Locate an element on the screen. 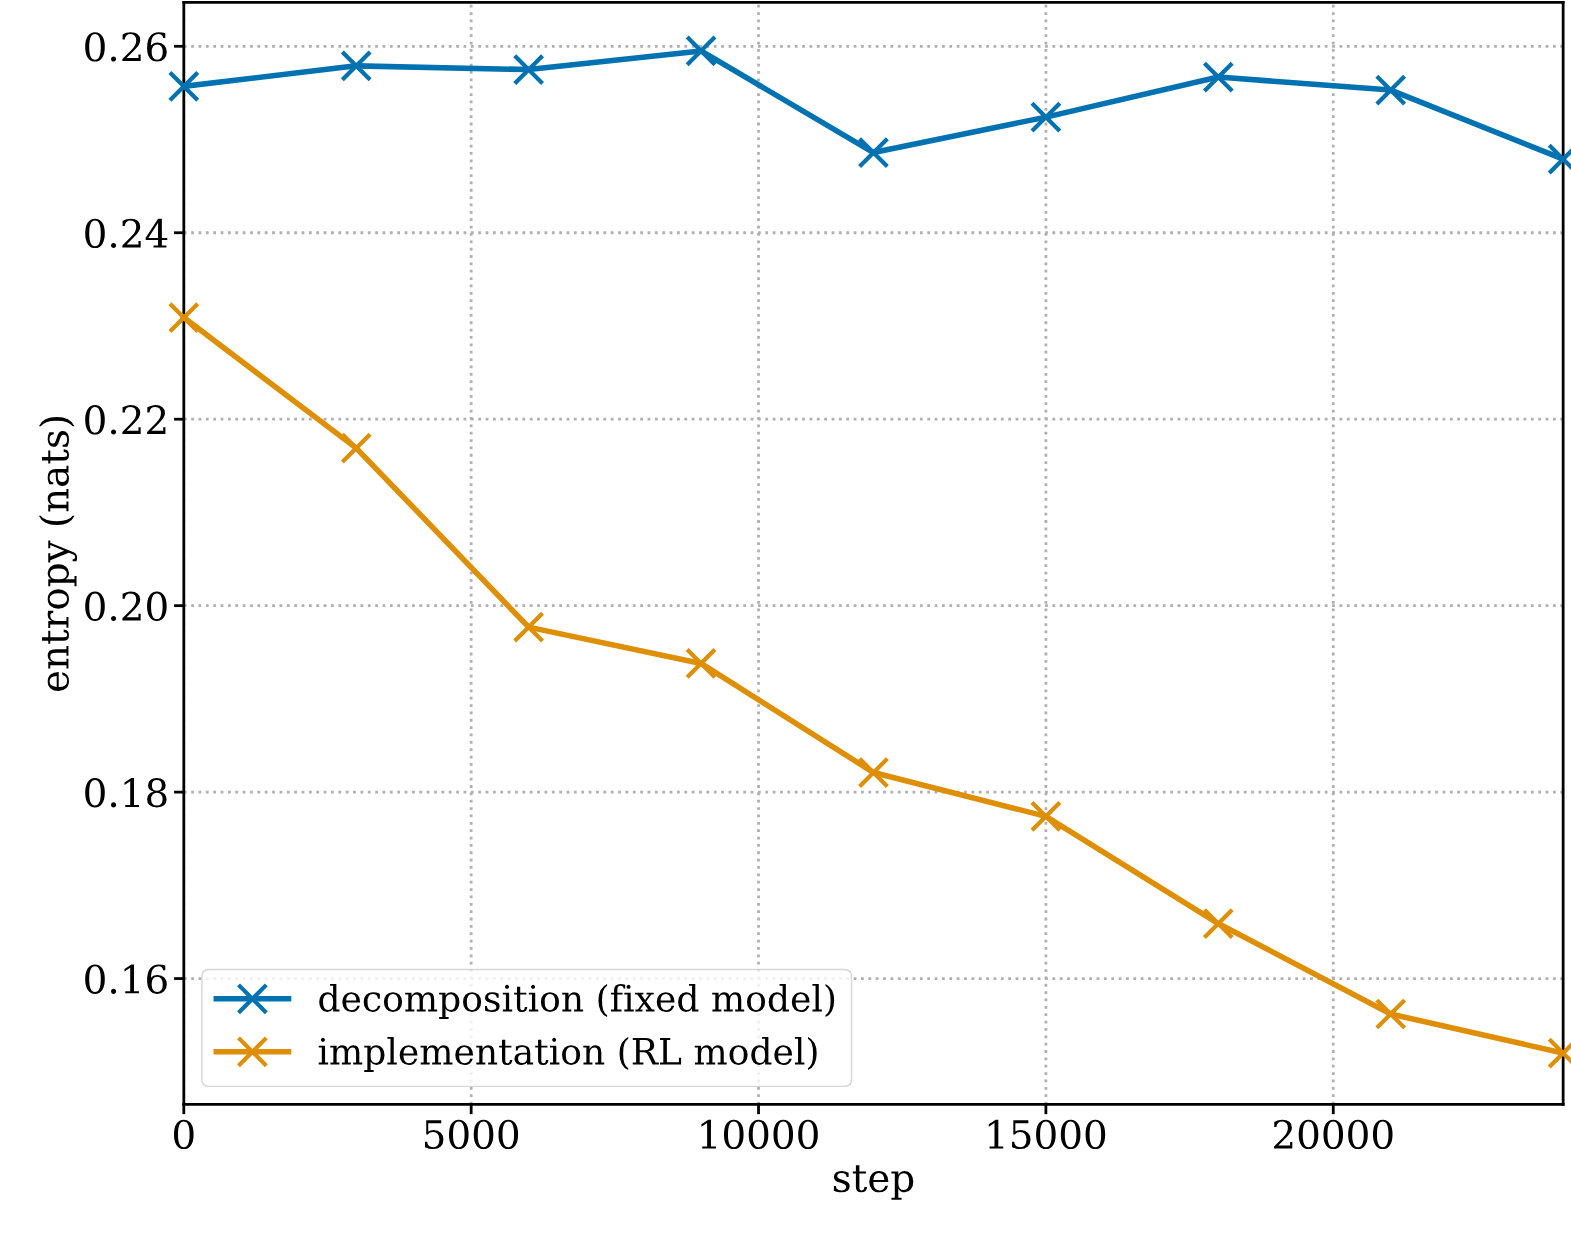 This screenshot has height=1234, width=1571. y-tick-label: 0.18 is located at coordinates (126, 793).